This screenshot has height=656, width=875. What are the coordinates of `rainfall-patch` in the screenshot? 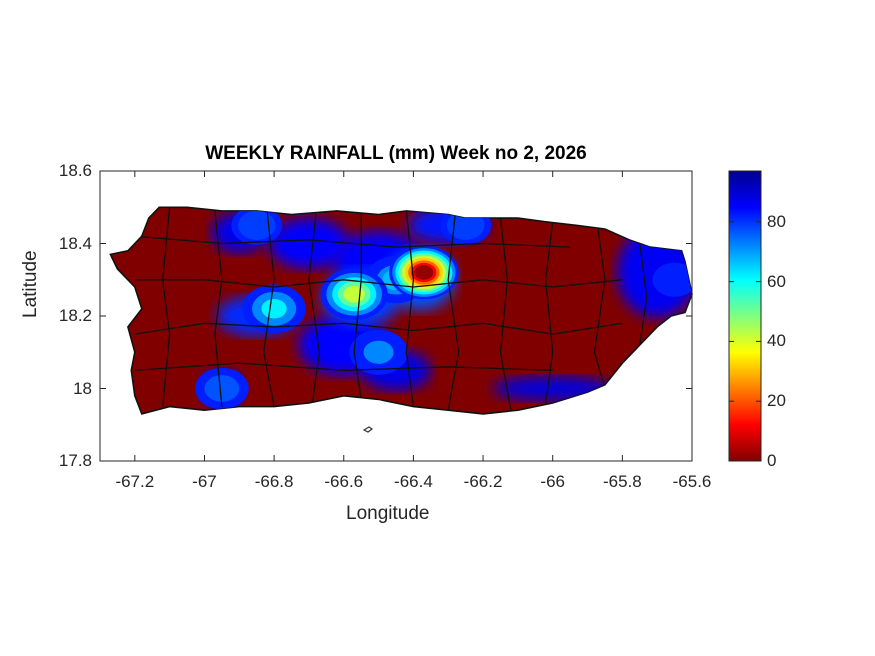 It's located at (308, 243).